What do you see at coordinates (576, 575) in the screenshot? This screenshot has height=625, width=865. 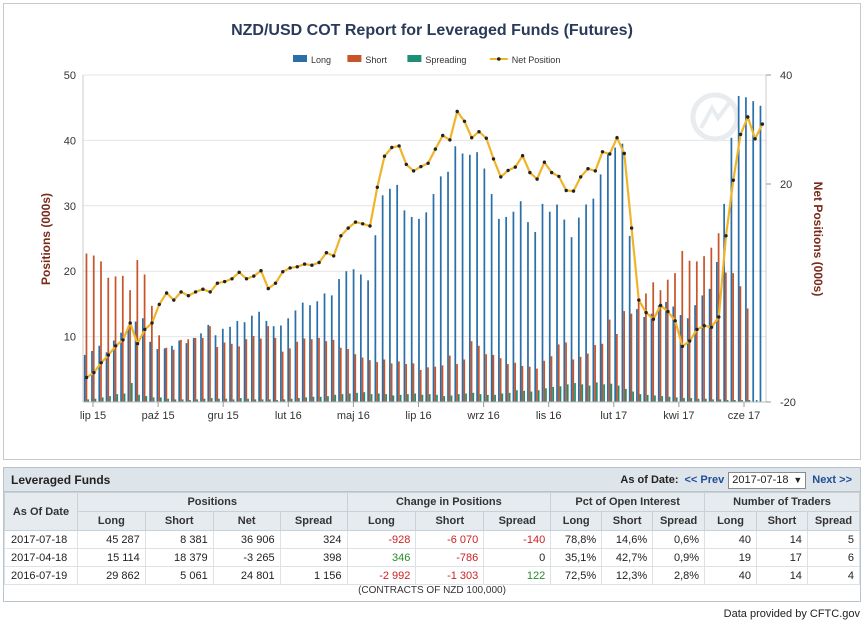 I see `cell-pct-long: 72,5%` at bounding box center [576, 575].